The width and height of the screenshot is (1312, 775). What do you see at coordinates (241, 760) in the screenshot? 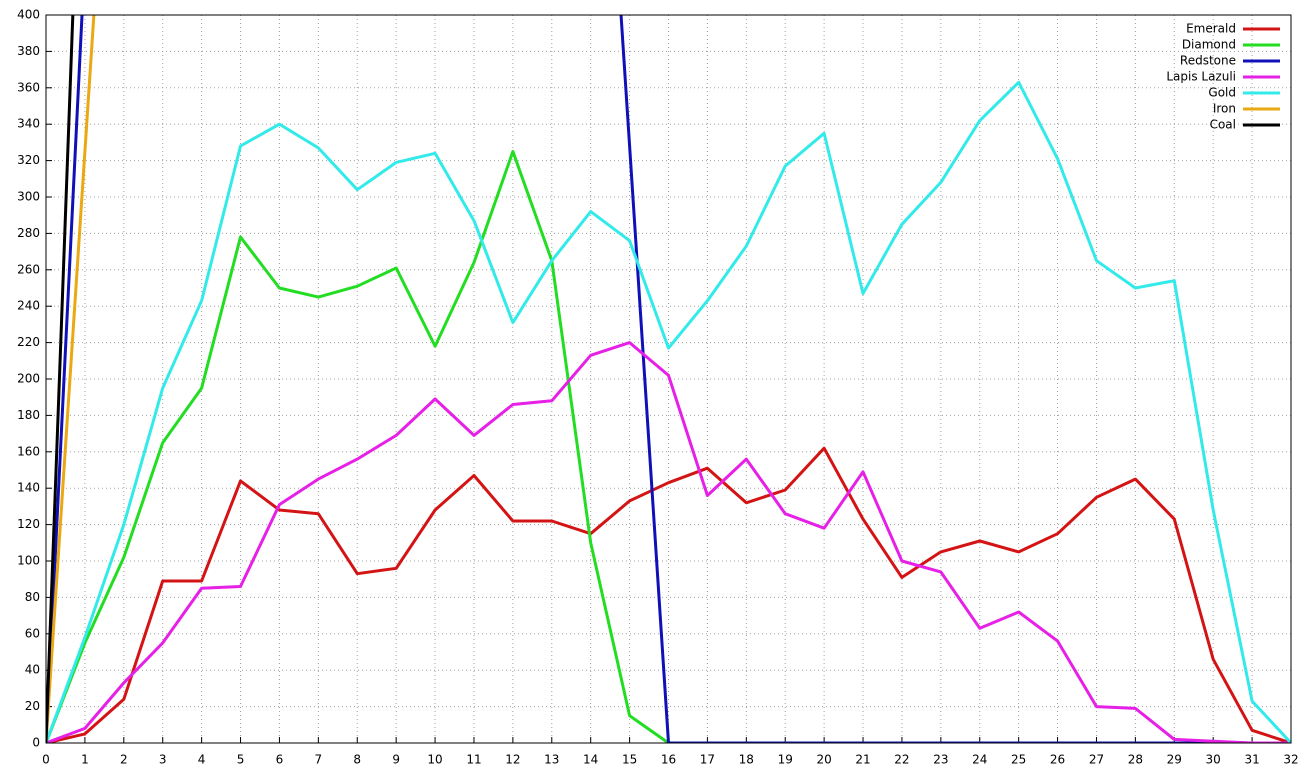
I see `x-tick-label: 5` at bounding box center [241, 760].